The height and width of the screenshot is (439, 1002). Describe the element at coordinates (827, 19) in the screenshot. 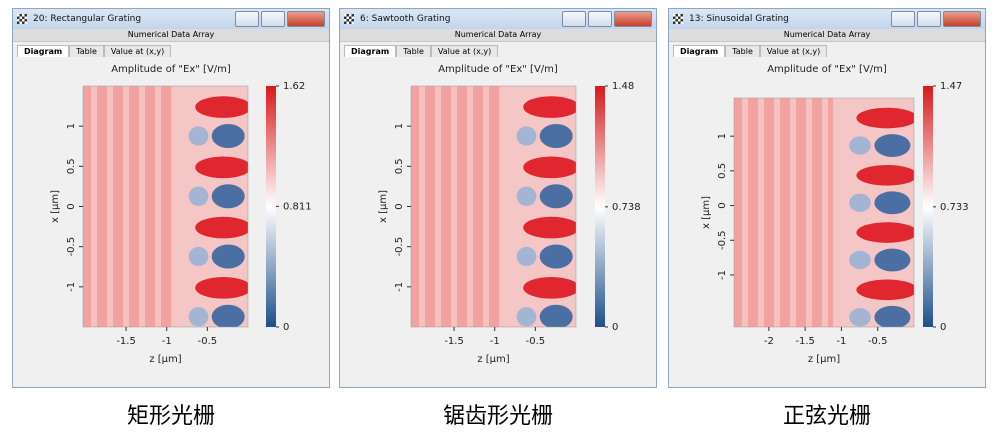

I see `title-bar: 13: Sinusoidal Grating` at that location.